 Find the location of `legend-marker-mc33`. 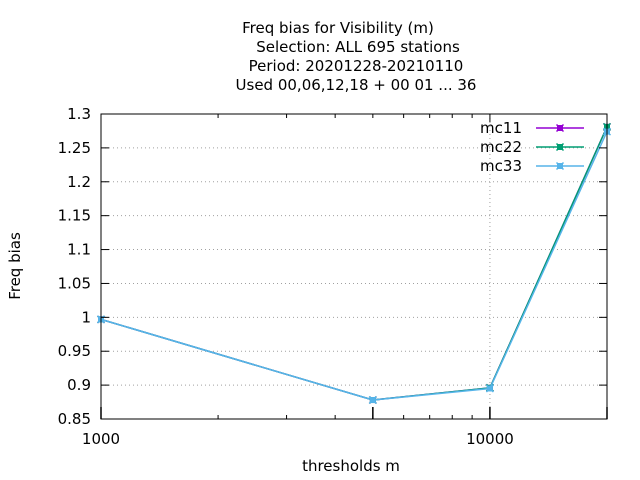

legend-marker-mc33 is located at coordinates (560, 166).